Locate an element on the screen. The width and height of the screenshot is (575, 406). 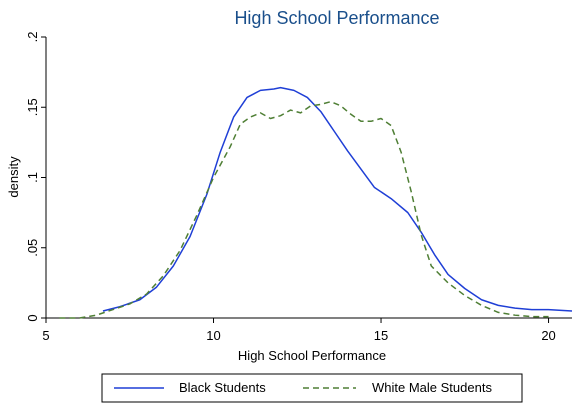
x-tick-label: 5 is located at coordinates (45, 335).